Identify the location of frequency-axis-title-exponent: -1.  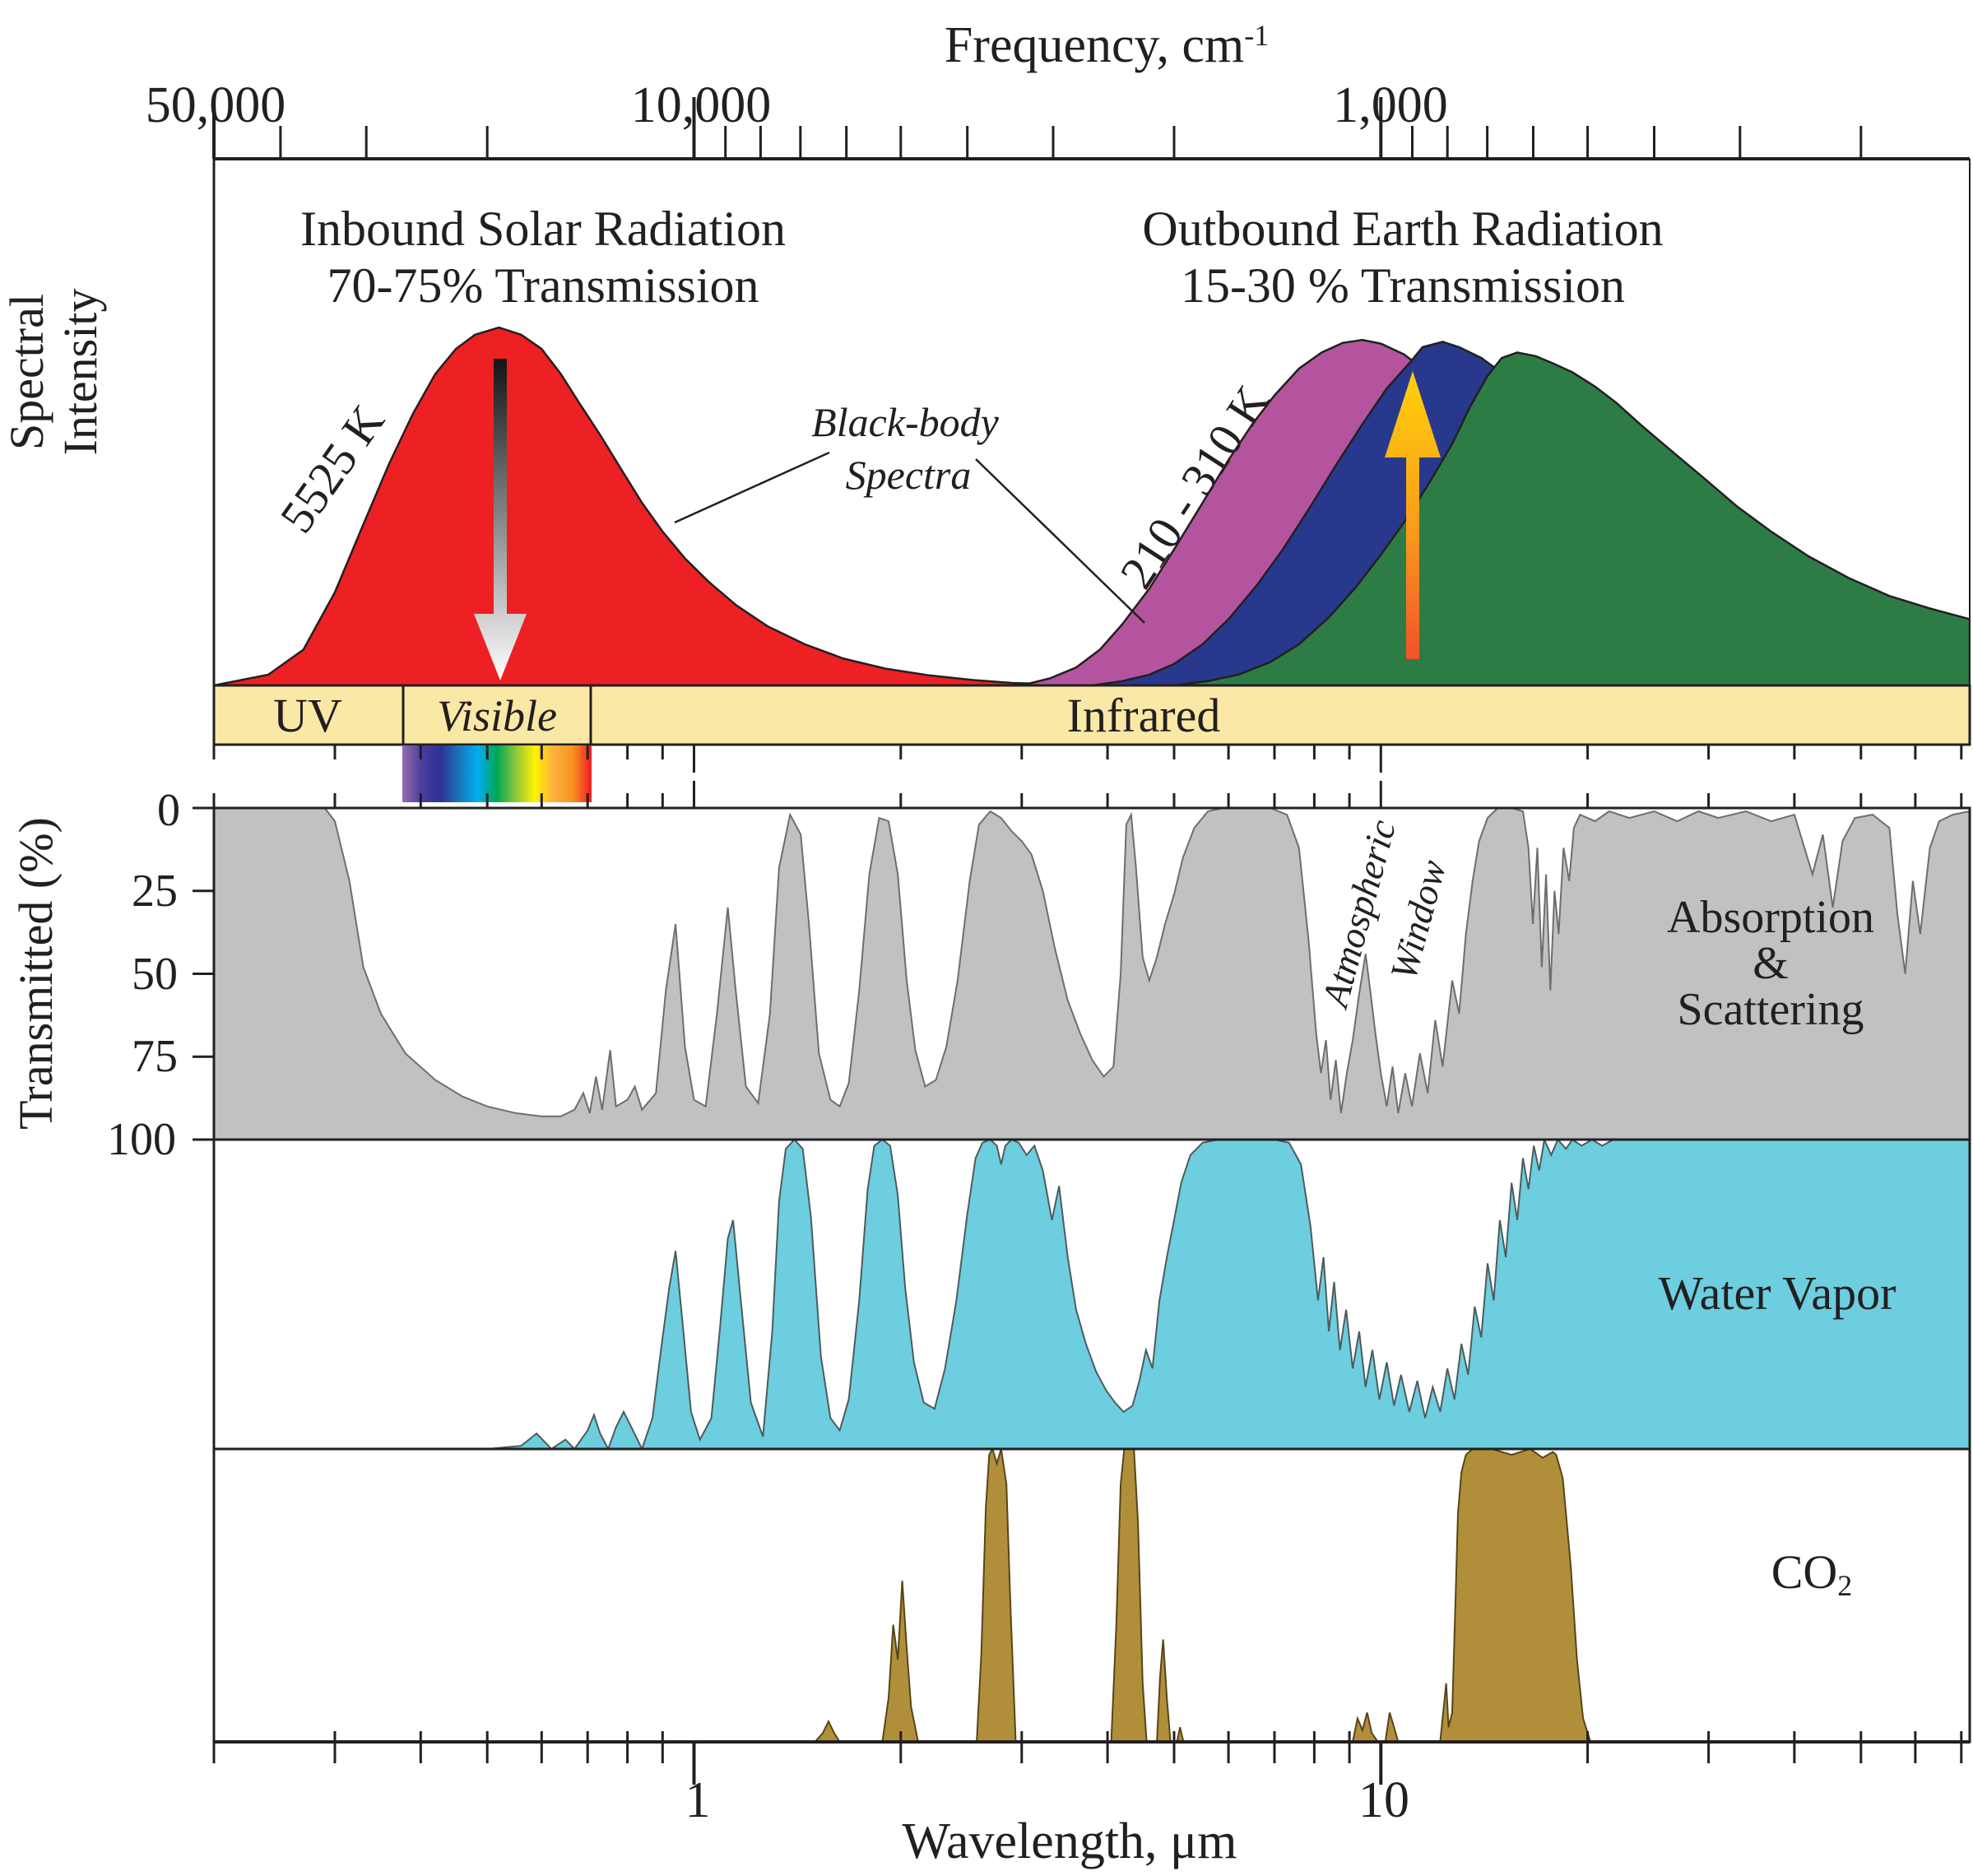
(1257, 36).